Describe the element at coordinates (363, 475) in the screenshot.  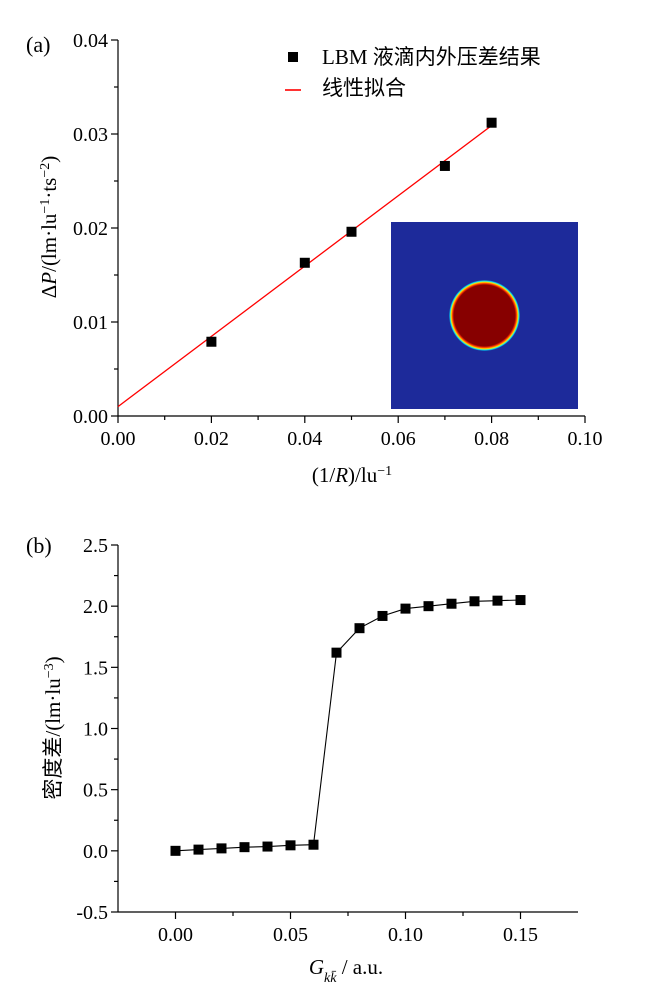
I see `a-xlabel-unit: )/lu` at that location.